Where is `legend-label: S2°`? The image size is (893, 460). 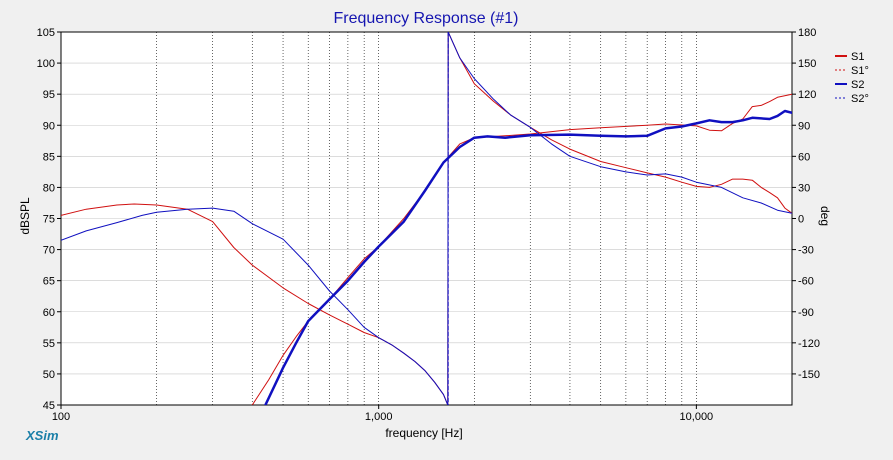 legend-label: S2° is located at coordinates (860, 99).